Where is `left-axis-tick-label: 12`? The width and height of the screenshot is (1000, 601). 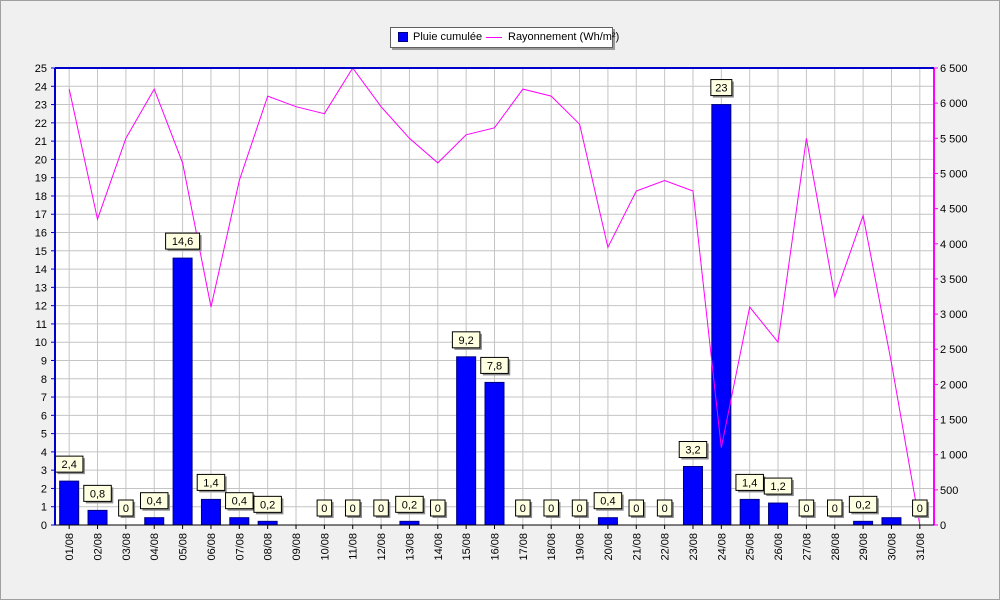
left-axis-tick-label: 12 is located at coordinates (41, 307).